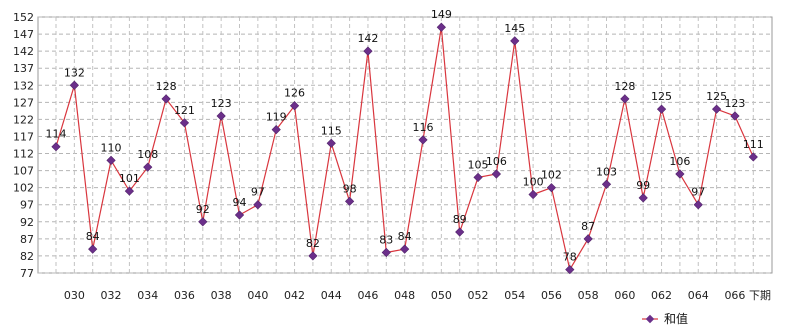 The height and width of the screenshot is (334, 788). I want to click on data-label: 100, so click(533, 181).